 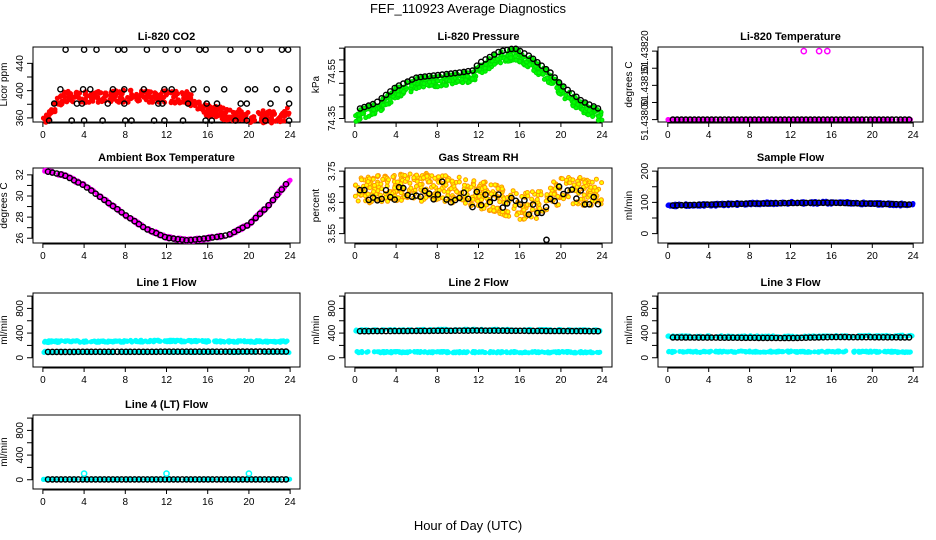 What do you see at coordinates (827, 51) in the screenshot?
I see `outlier-data-point` at bounding box center [827, 51].